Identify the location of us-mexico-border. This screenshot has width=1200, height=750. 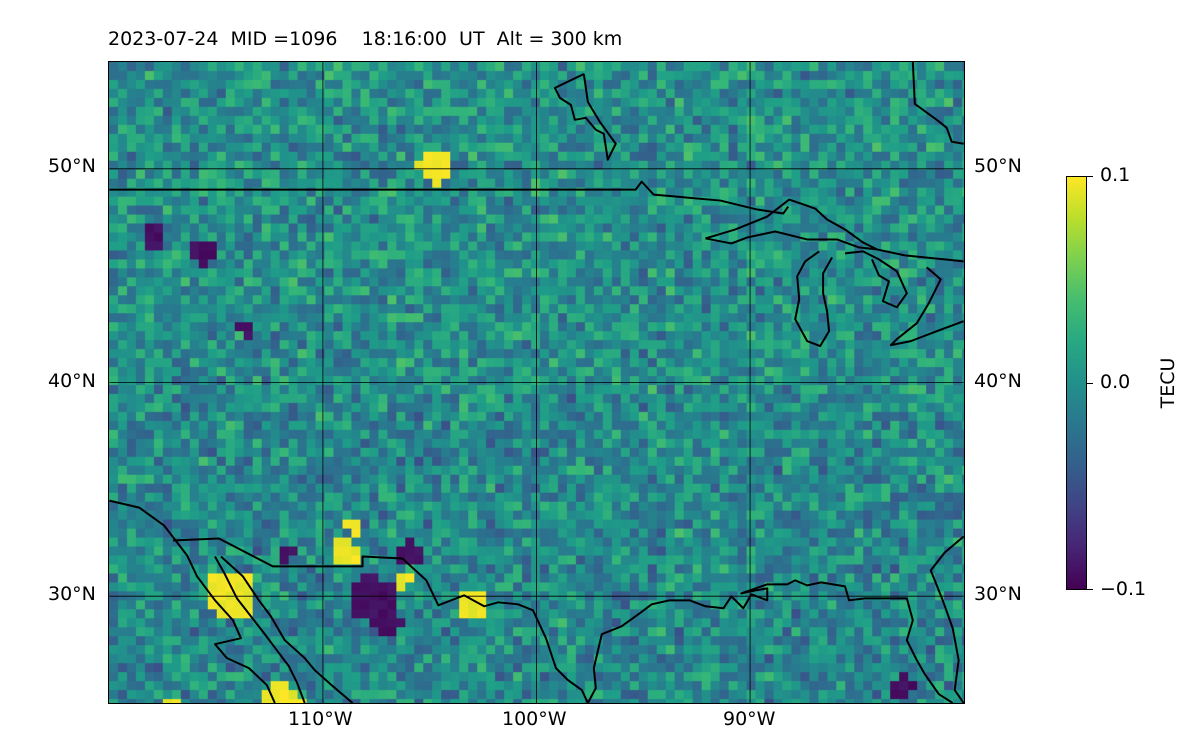
(381, 620).